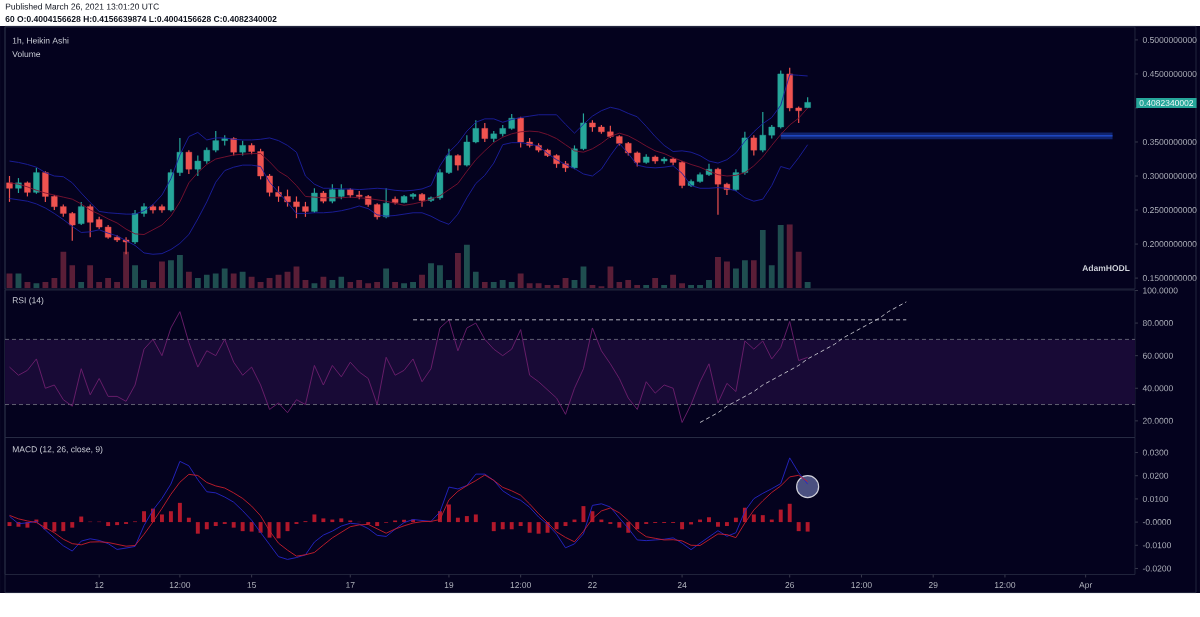  What do you see at coordinates (57, 450) in the screenshot?
I see `text: MACD (12, 26, close, 9)` at bounding box center [57, 450].